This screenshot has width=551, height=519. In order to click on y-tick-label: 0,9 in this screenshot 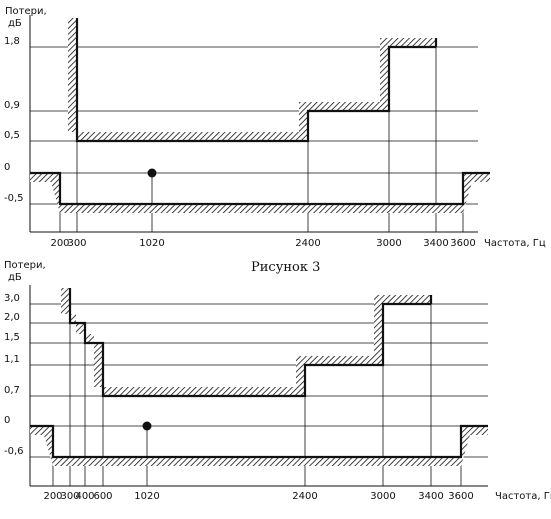, I will do `click(12, 105)`.